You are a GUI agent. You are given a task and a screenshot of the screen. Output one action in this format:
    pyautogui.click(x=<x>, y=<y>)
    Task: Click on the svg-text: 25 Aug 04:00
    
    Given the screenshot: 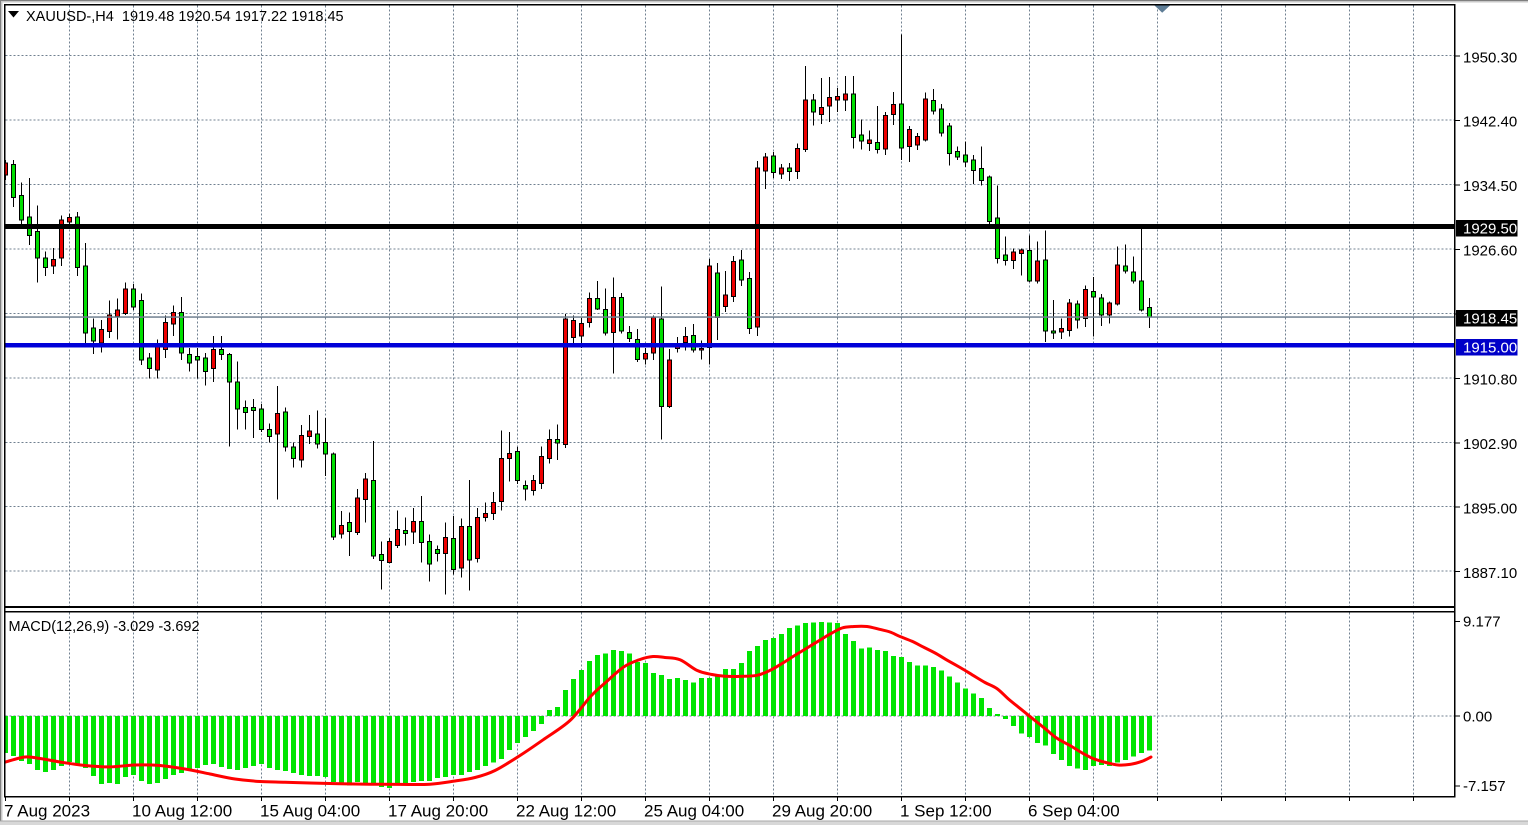 What is the action you would take?
    pyautogui.click(x=694, y=811)
    